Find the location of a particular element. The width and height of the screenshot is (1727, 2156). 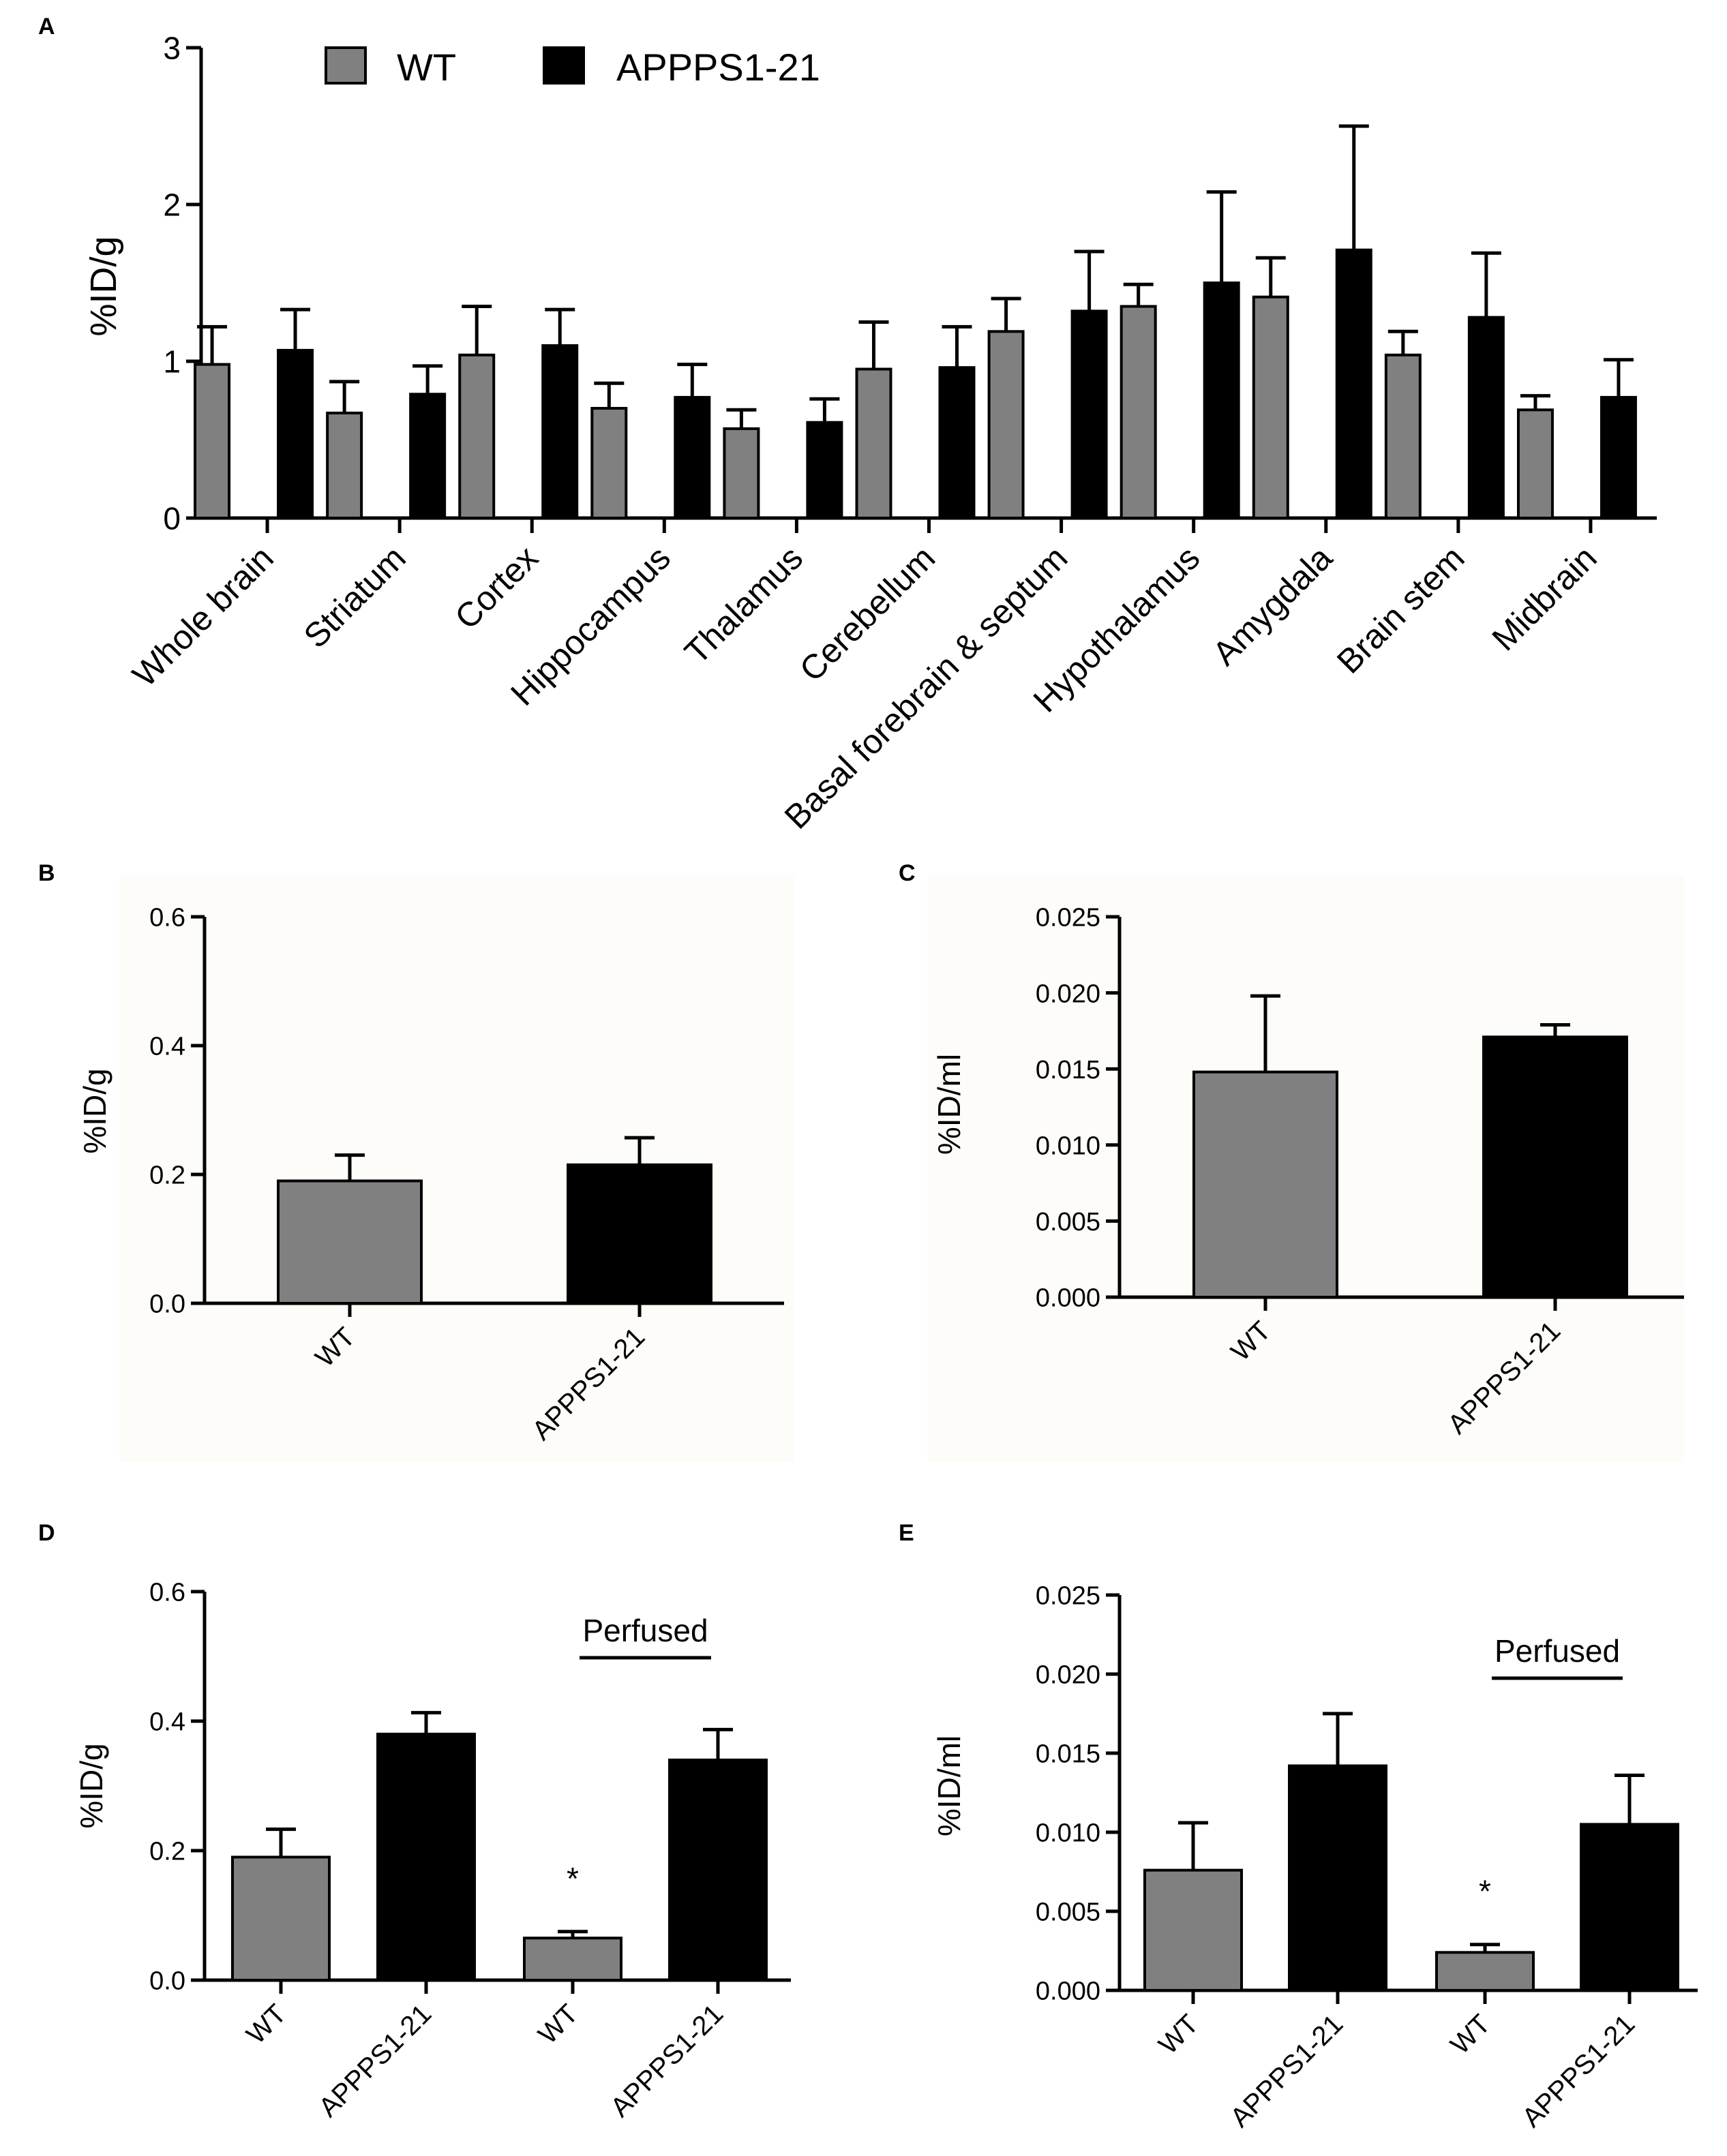

panel-e-appps1-21-4-bar is located at coordinates (1630, 1907).